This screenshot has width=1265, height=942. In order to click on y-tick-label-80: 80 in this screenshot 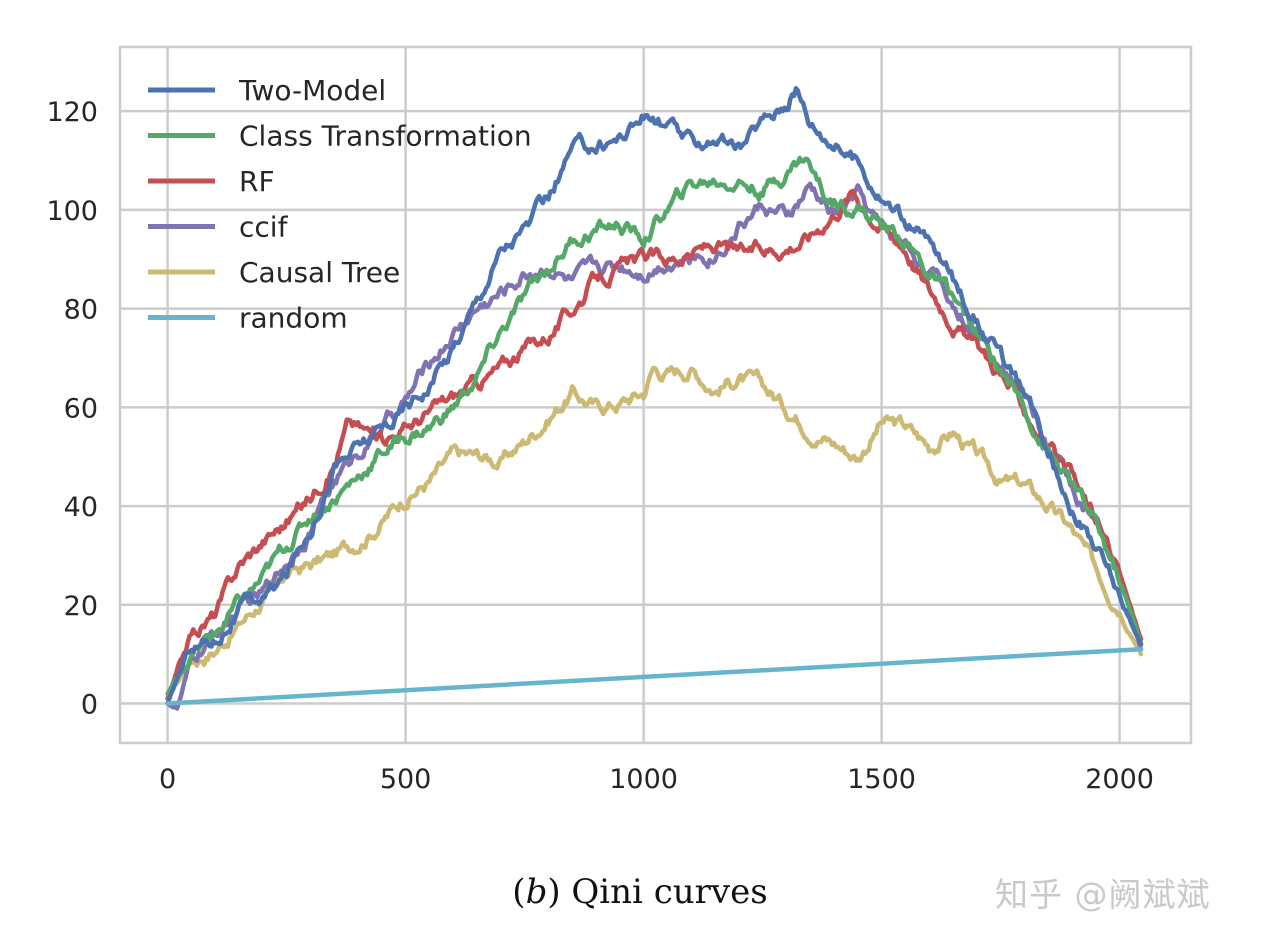, I will do `click(81, 310)`.